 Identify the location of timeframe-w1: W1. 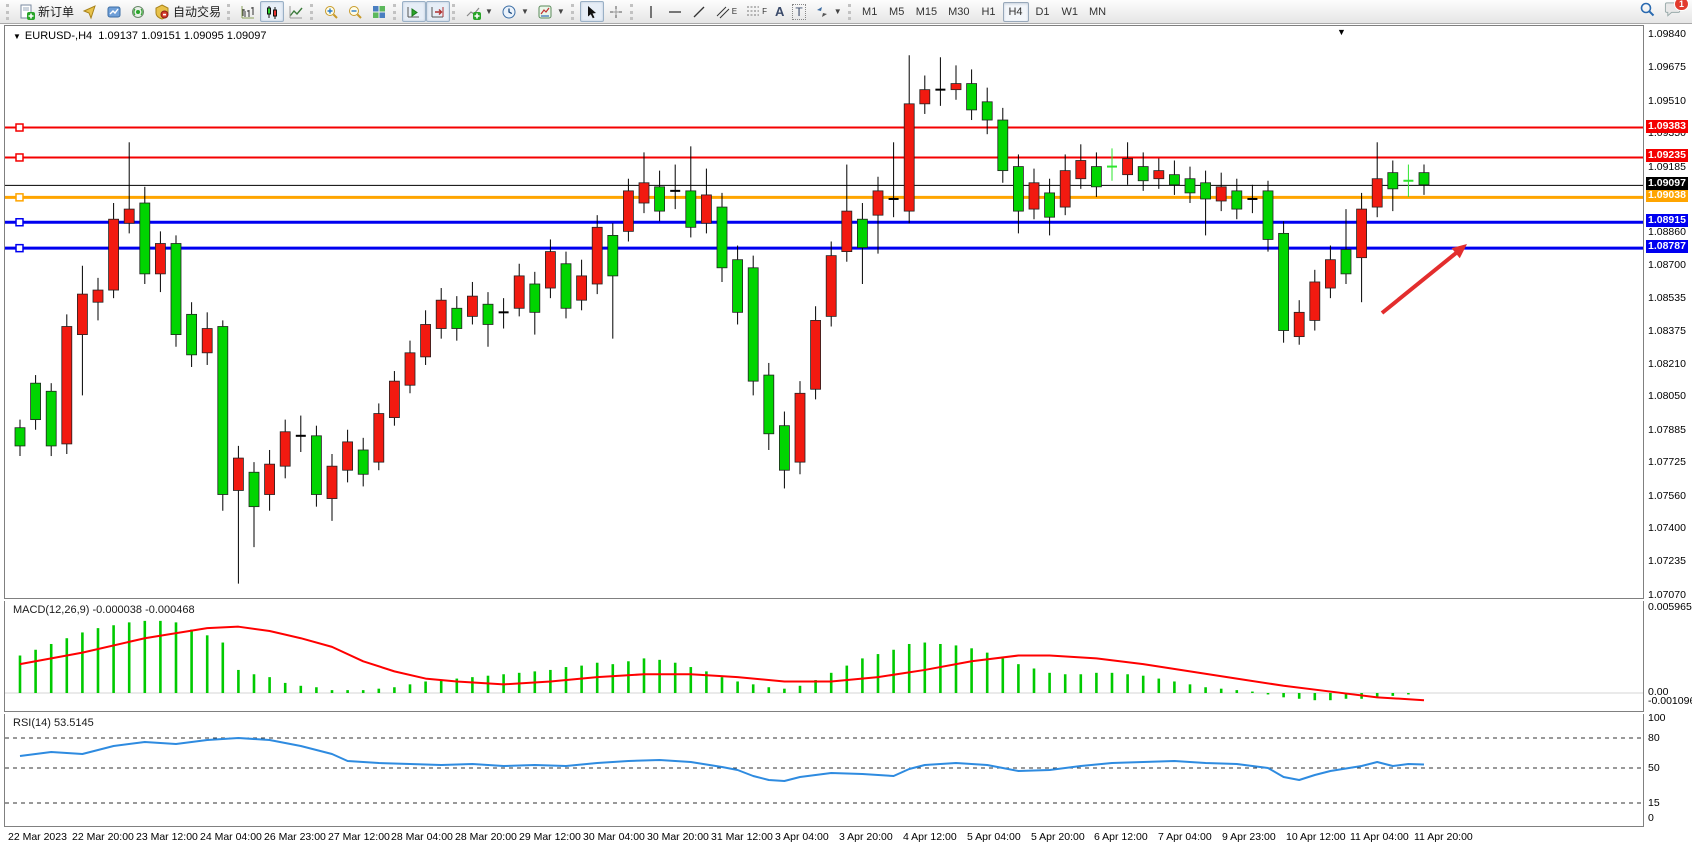
(1070, 11).